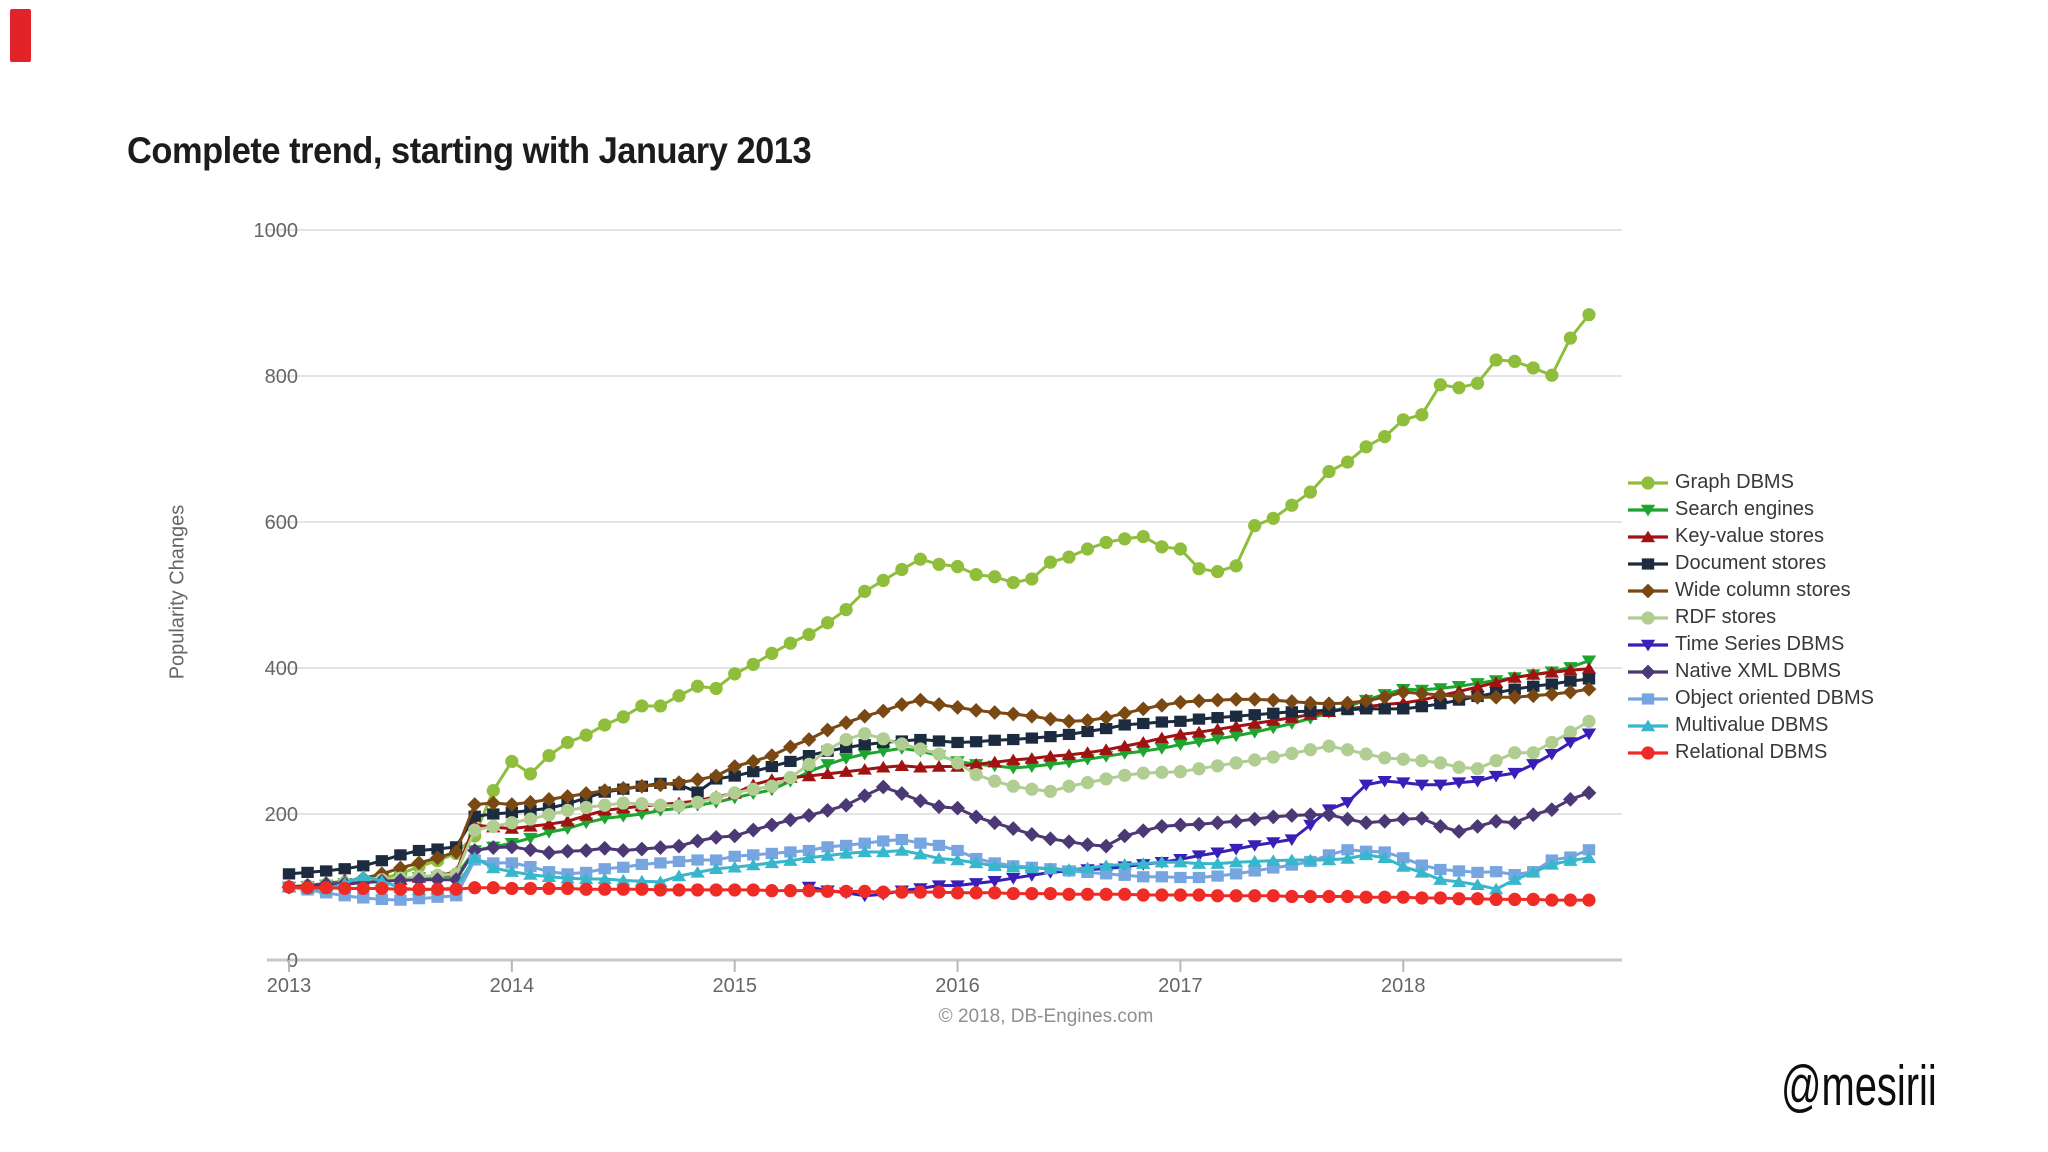 The height and width of the screenshot is (1152, 2048). What do you see at coordinates (1744, 509) in the screenshot?
I see `legend-label: Search engines` at bounding box center [1744, 509].